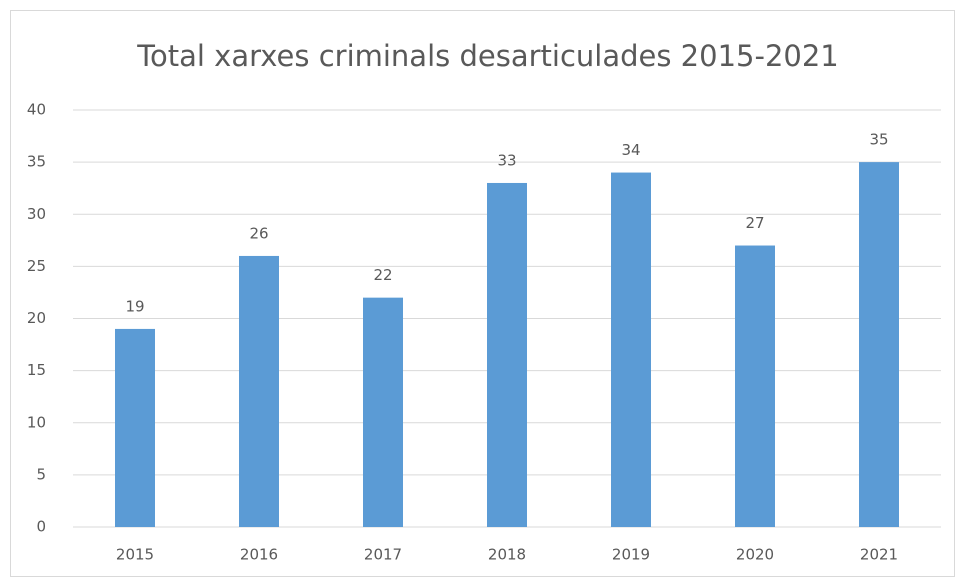  I want to click on data-label: 27, so click(754, 223).